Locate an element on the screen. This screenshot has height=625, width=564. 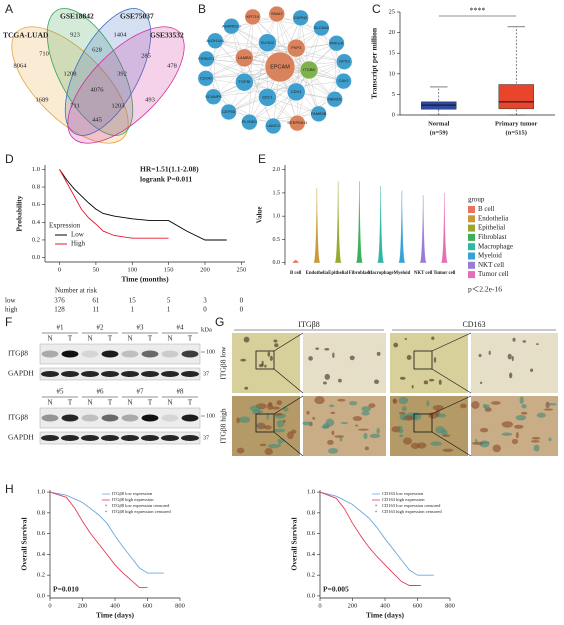
x-tick-label: Endothelia is located at coordinates (317, 273).